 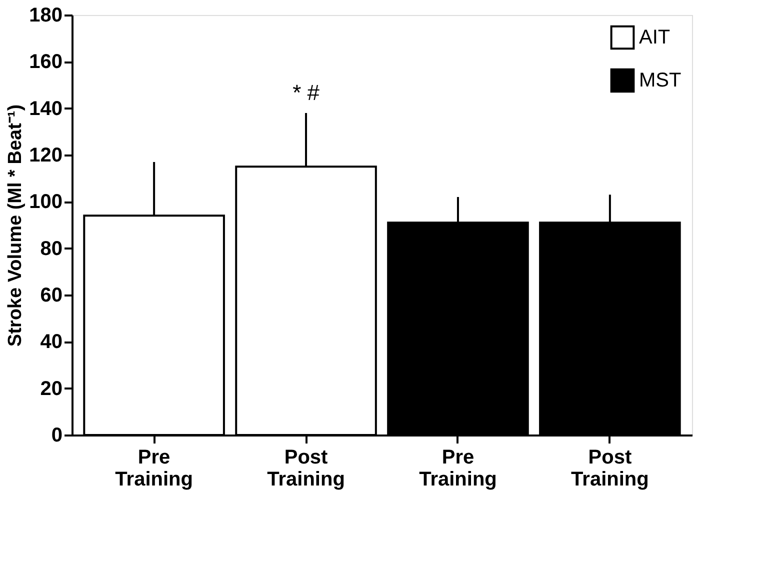 I want to click on y-tick-label: 160, so click(x=45, y=62).